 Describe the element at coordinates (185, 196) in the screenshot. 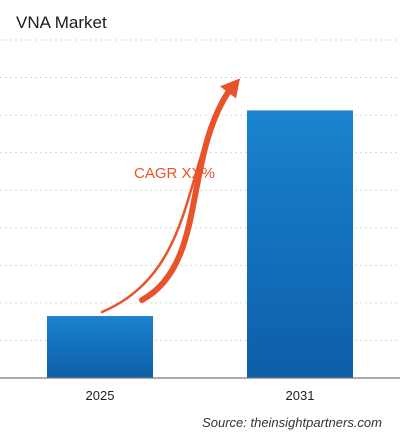

I see `cagr-arrow-shaft` at that location.